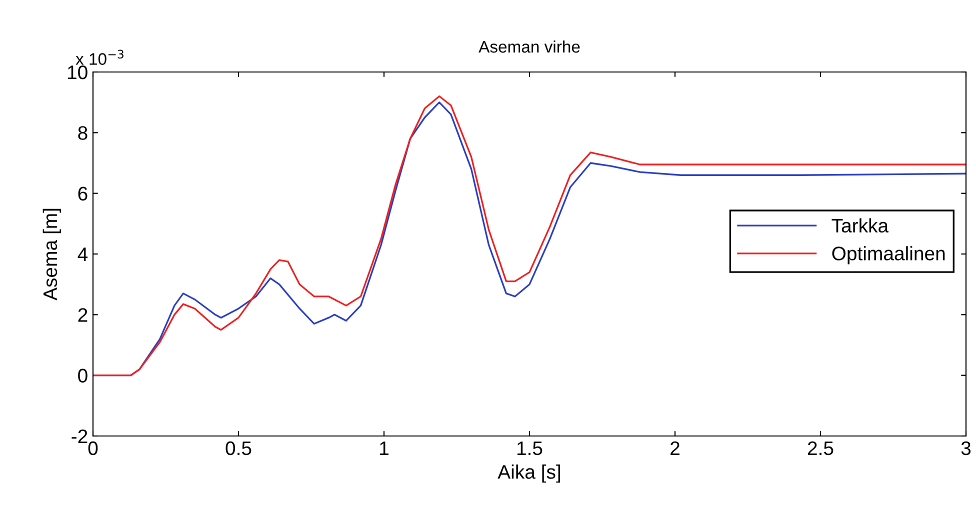 The image size is (976, 508). What do you see at coordinates (83, 133) in the screenshot?
I see `y-tick-label: 8` at bounding box center [83, 133].